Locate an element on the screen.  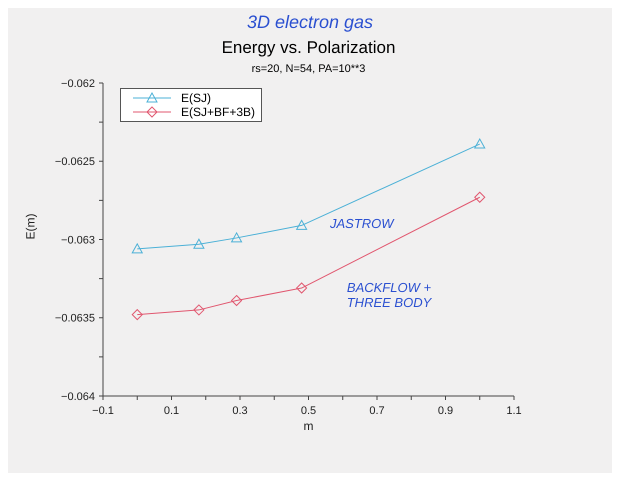
chart-title: Energy vs. Polarization is located at coordinates (308, 48).